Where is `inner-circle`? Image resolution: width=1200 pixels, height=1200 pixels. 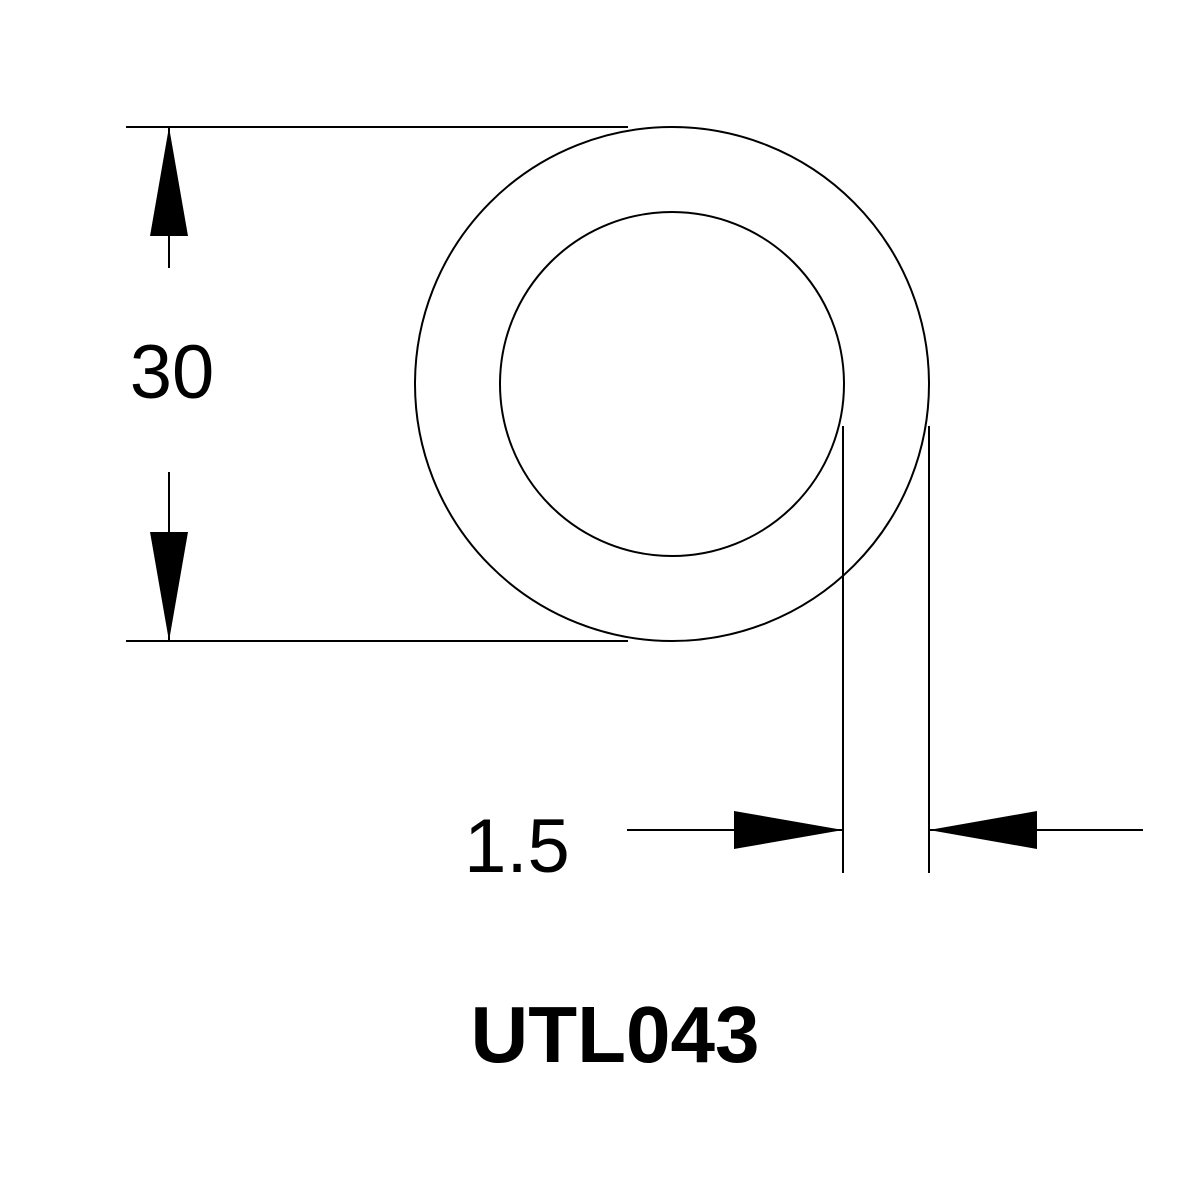
inner-circle is located at coordinates (672, 384).